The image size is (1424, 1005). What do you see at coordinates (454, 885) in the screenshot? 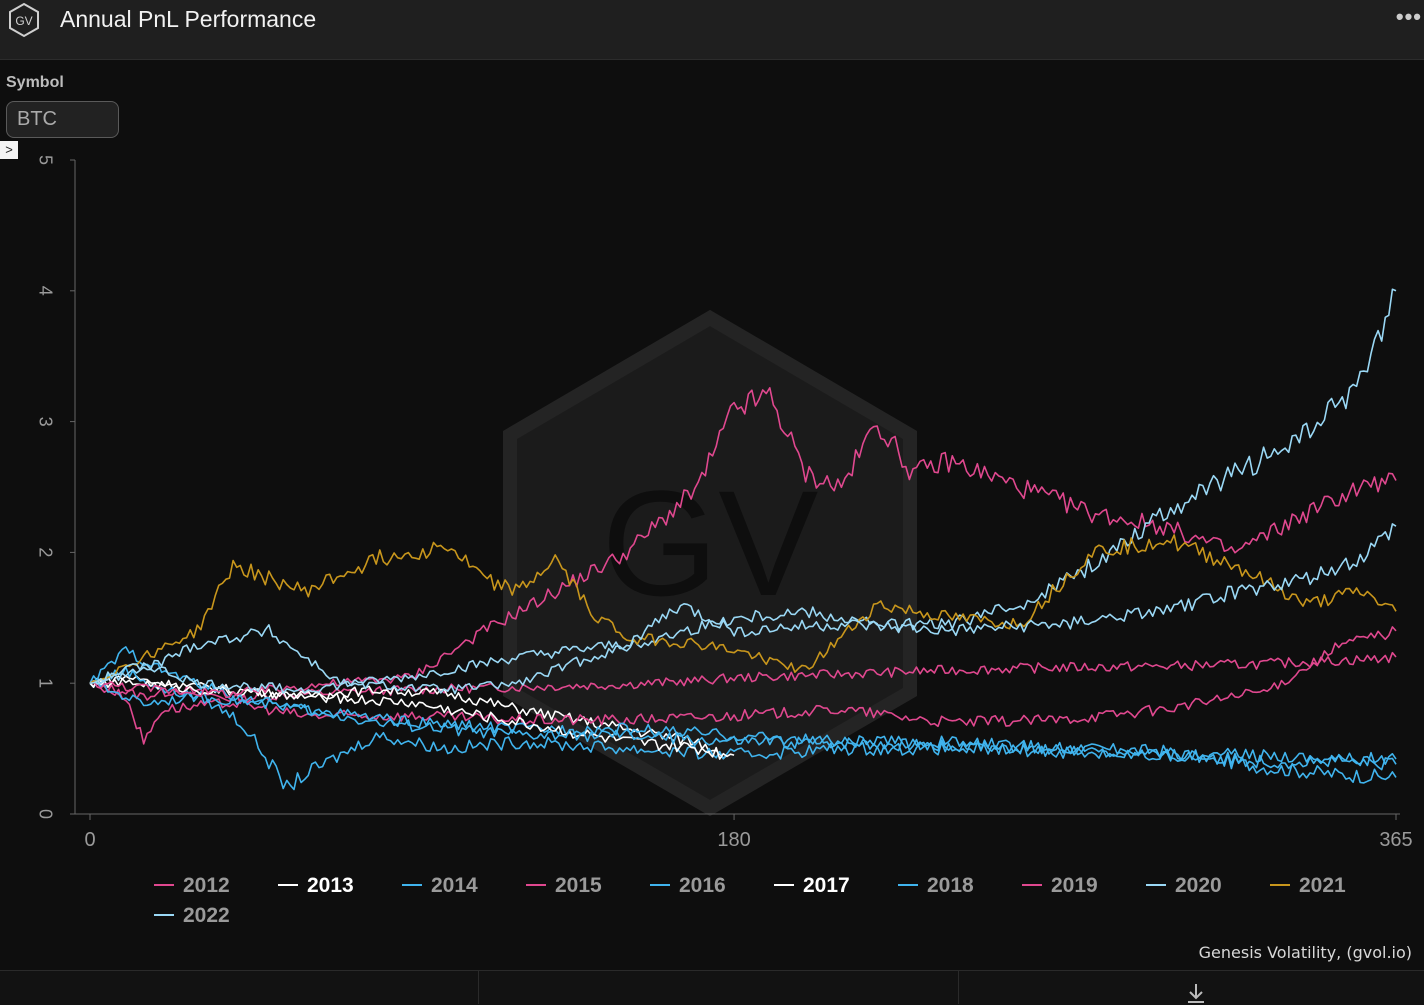
I see `legend-item-2014: 2014` at bounding box center [454, 885].